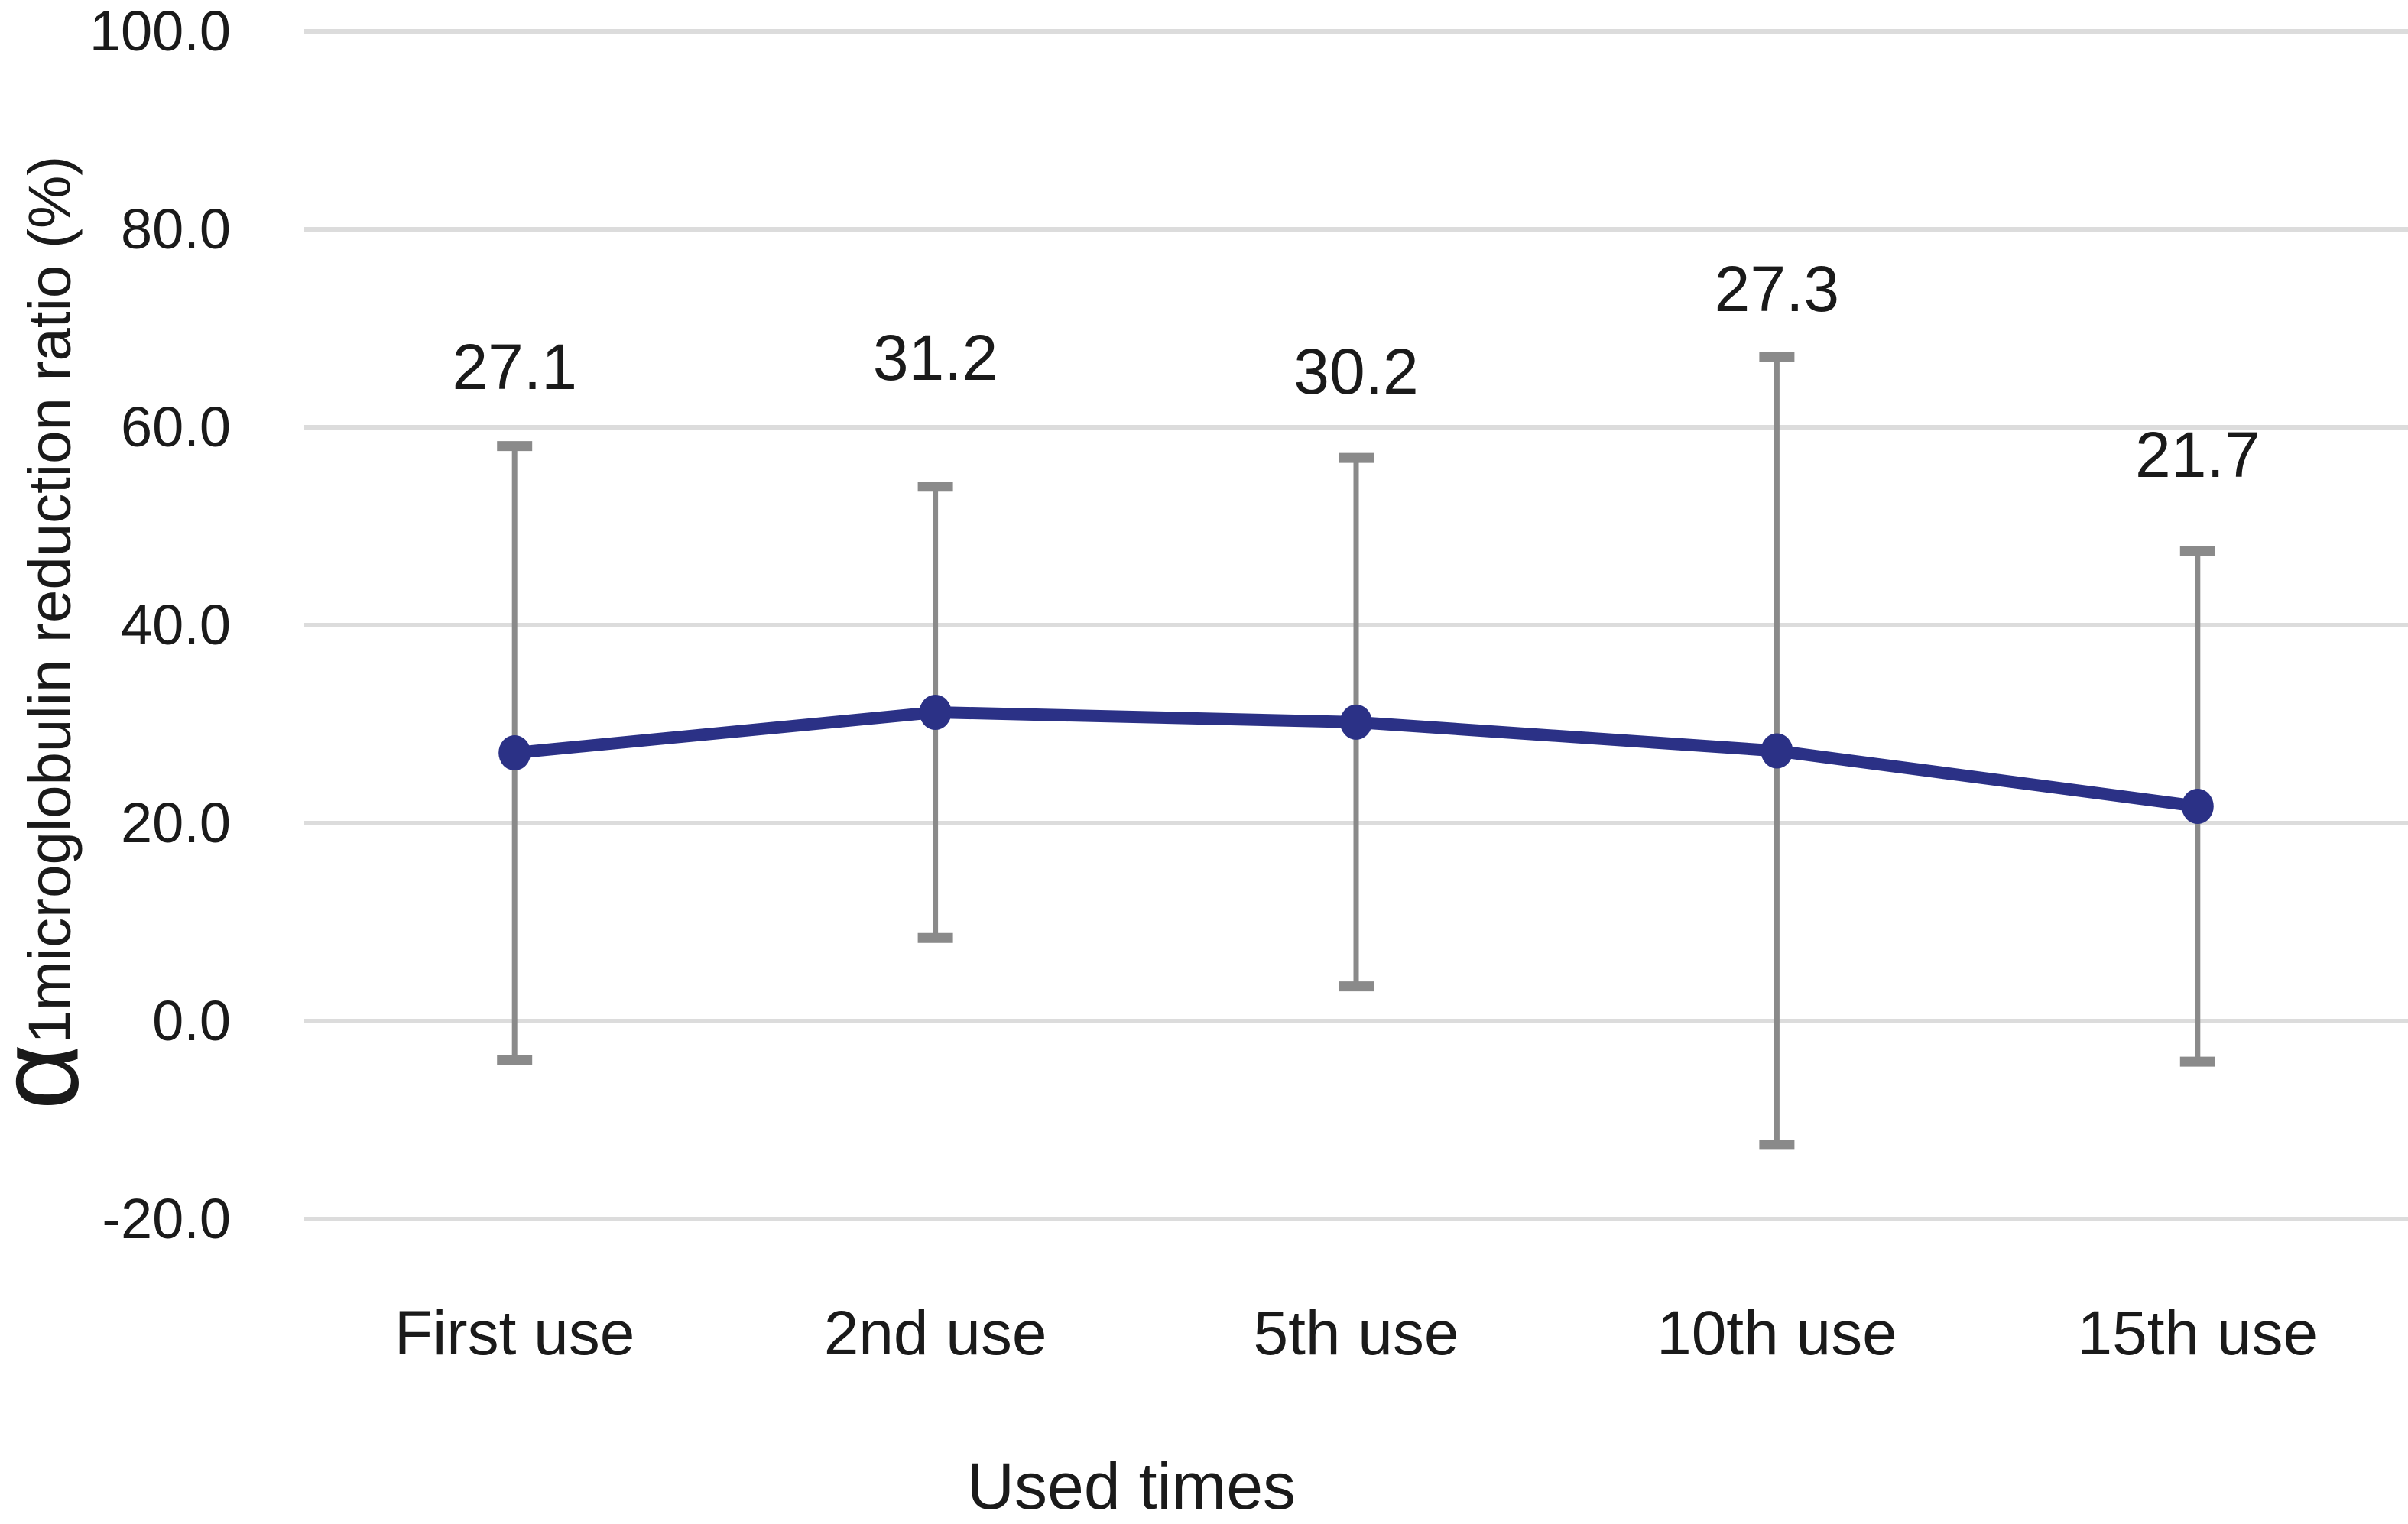  What do you see at coordinates (515, 1333) in the screenshot?
I see `category-label: First use` at bounding box center [515, 1333].